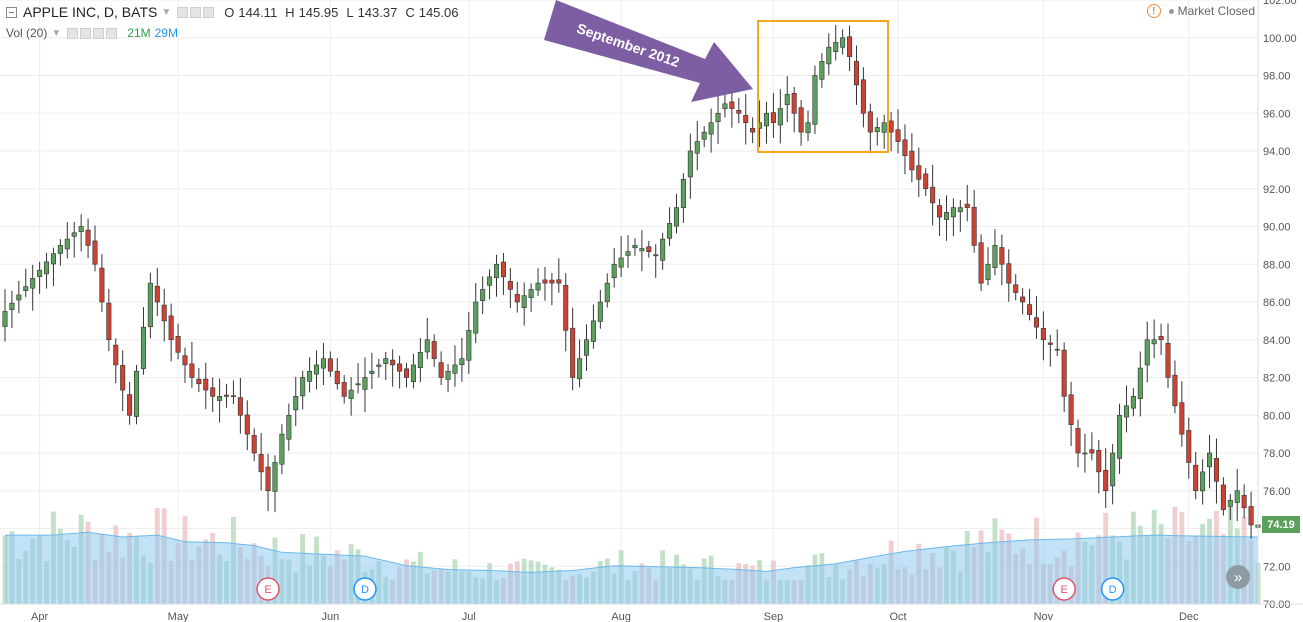 This screenshot has width=1303, height=622. What do you see at coordinates (1171, 11) in the screenshot?
I see `status-dot-icon` at bounding box center [1171, 11].